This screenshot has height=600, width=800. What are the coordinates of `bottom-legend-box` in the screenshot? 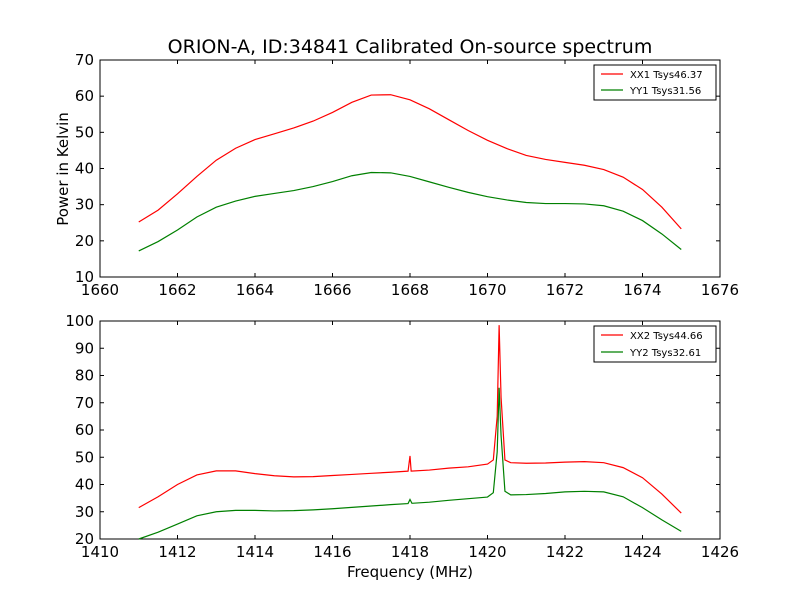 It's located at (655, 344).